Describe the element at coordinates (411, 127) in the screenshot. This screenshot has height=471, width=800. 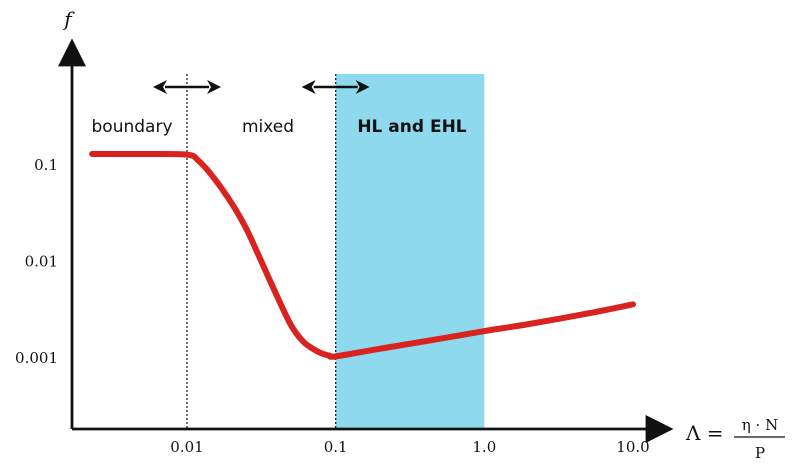
I see `hl-ehl-label: HL and EHL` at that location.